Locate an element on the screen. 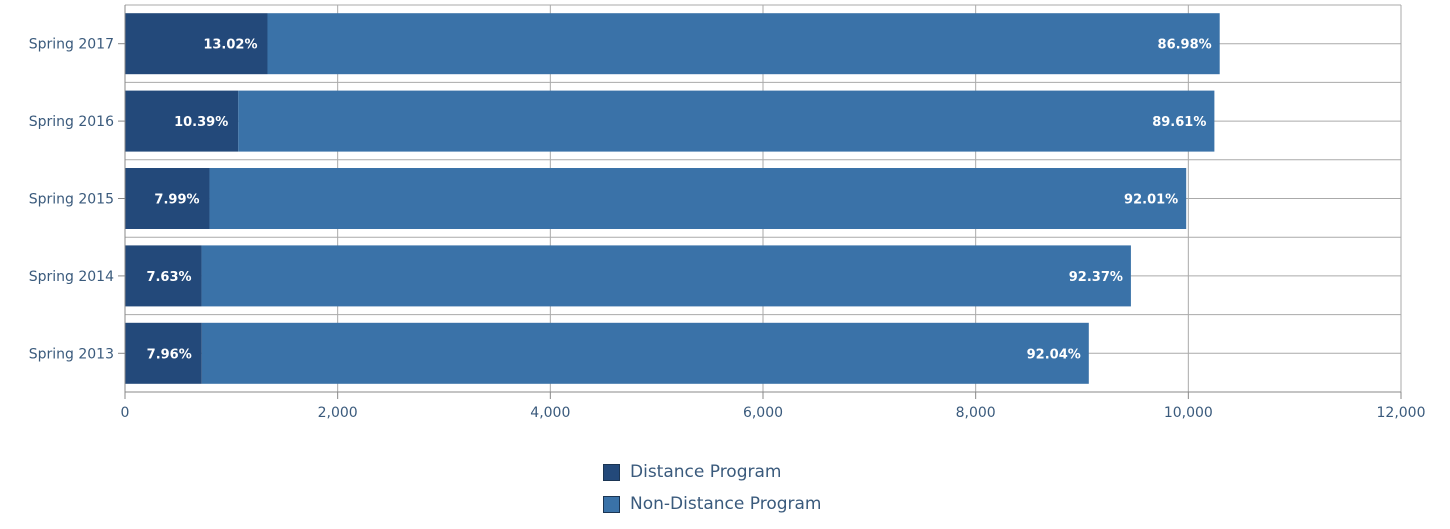 The width and height of the screenshot is (1450, 529). bar-label-non-distance-program: 92.01% is located at coordinates (1151, 200).